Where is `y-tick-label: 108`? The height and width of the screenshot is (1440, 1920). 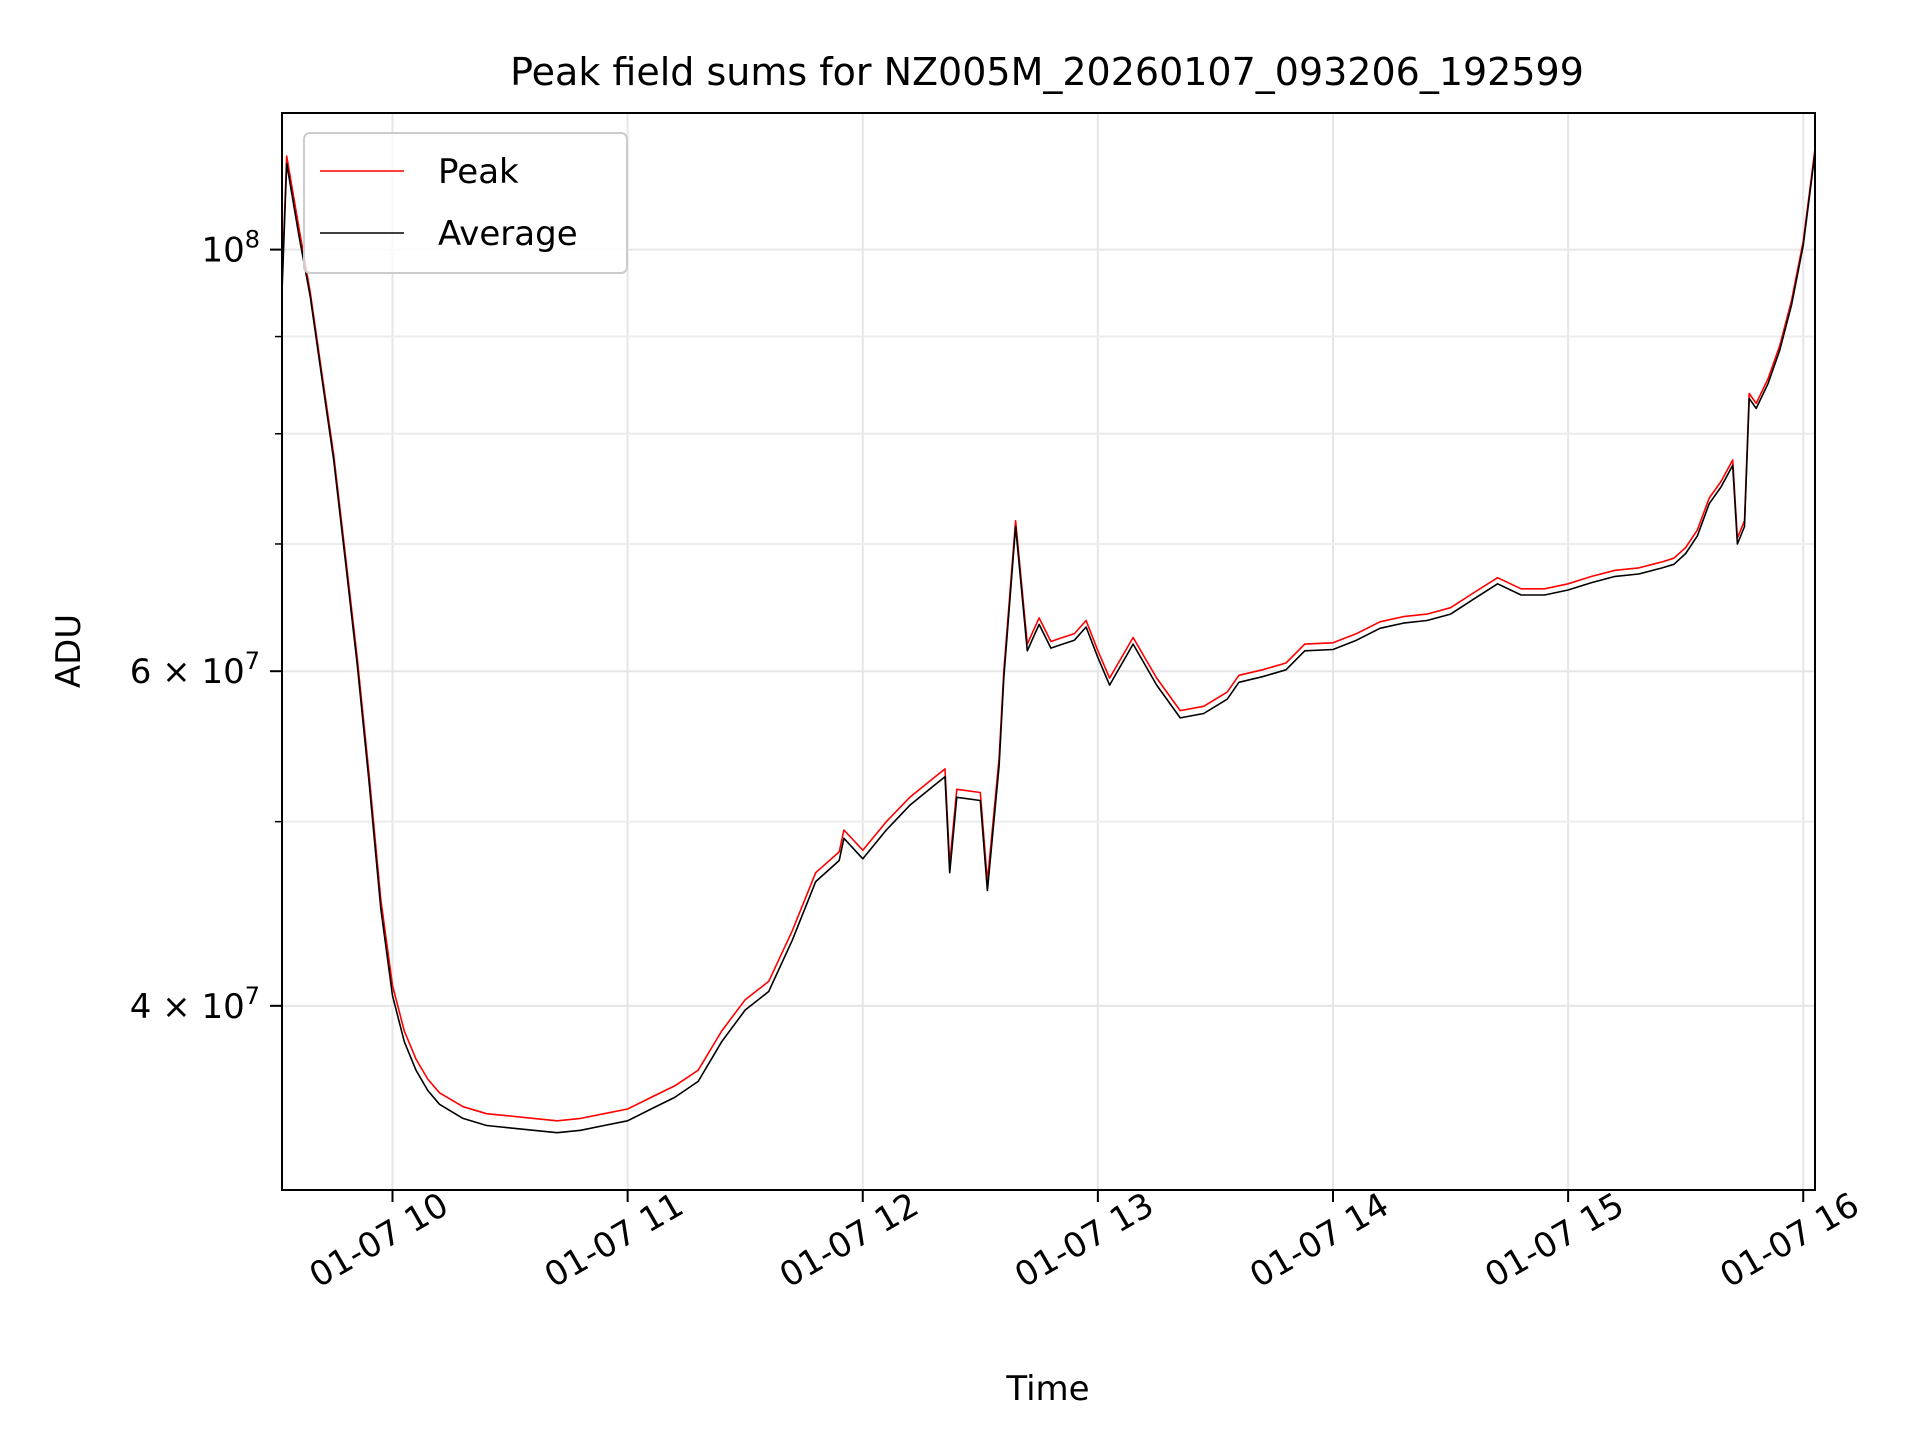
y-tick-label: 108 is located at coordinates (230, 248).